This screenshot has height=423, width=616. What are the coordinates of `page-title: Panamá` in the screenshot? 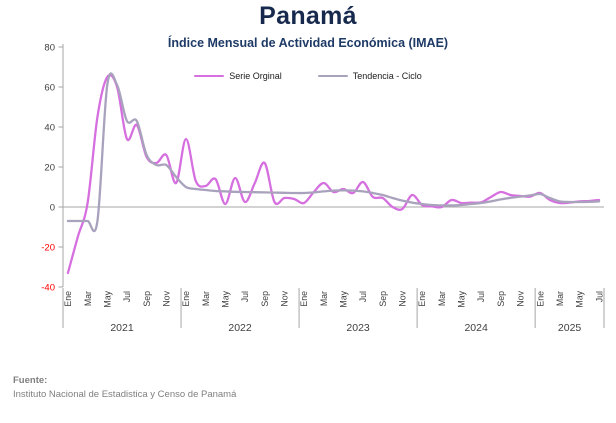 It's located at (308, 16).